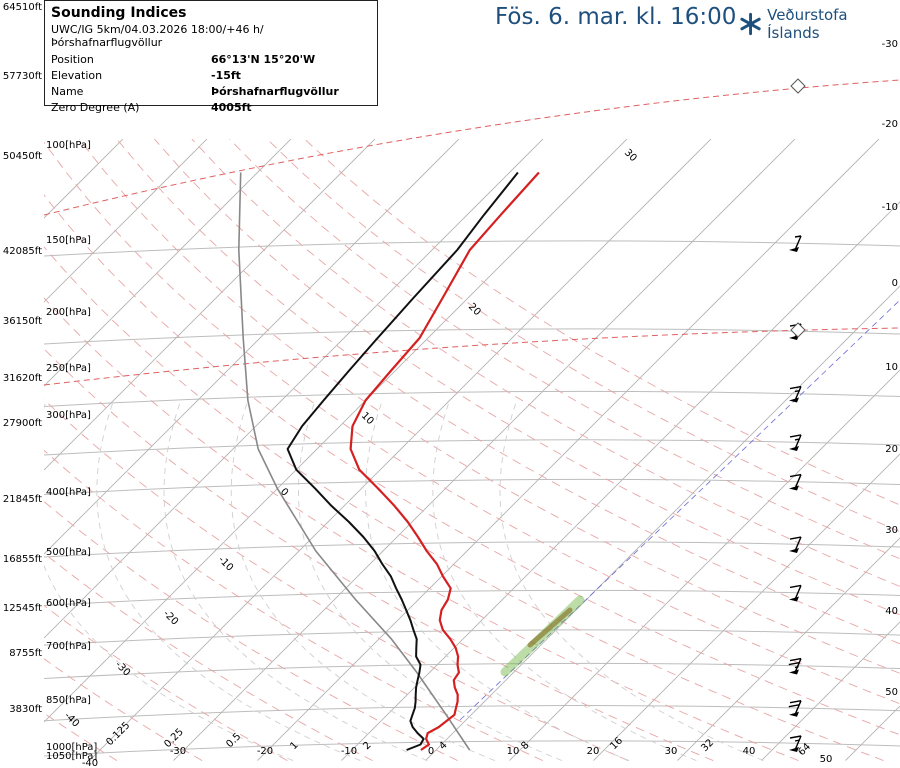  What do you see at coordinates (67, 91) in the screenshot?
I see `info-label: Name` at bounding box center [67, 91].